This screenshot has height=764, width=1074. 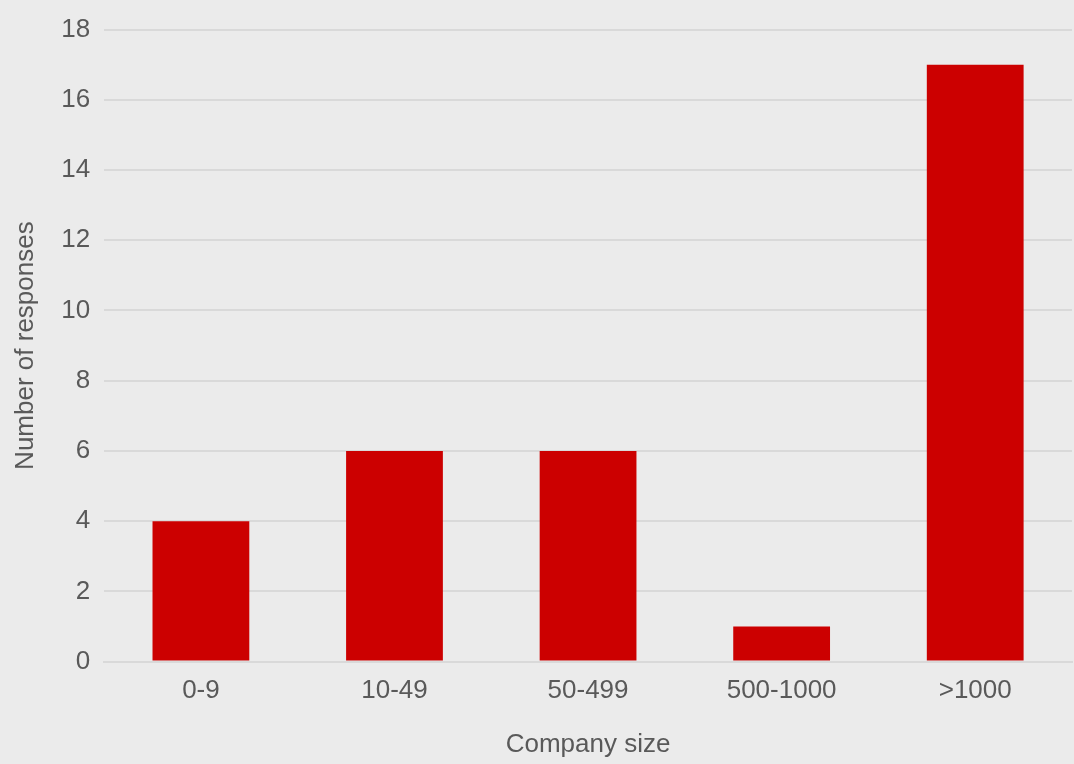 What do you see at coordinates (23, 345) in the screenshot?
I see `y-axis-title: Number of responses` at bounding box center [23, 345].